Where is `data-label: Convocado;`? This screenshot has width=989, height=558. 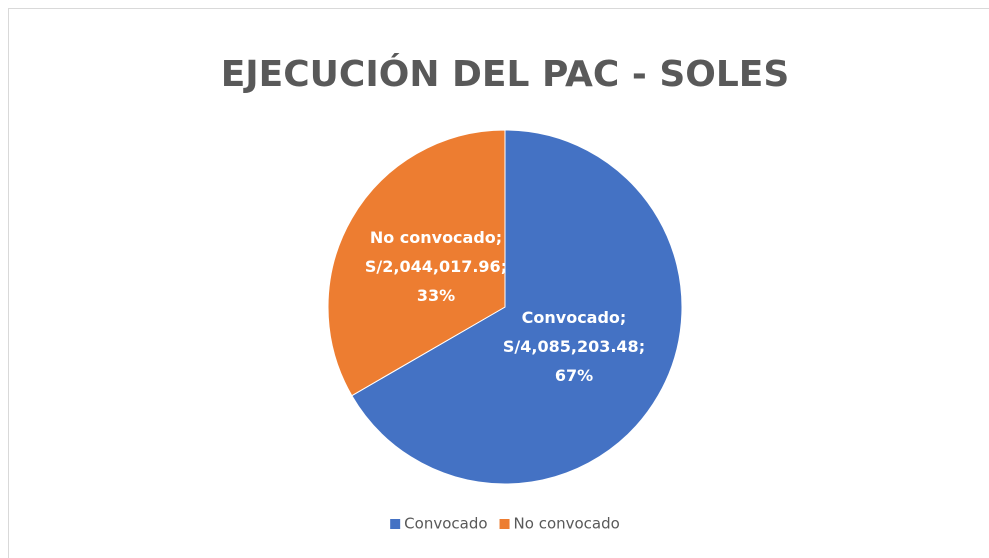 data-label: Convocado; is located at coordinates (574, 316).